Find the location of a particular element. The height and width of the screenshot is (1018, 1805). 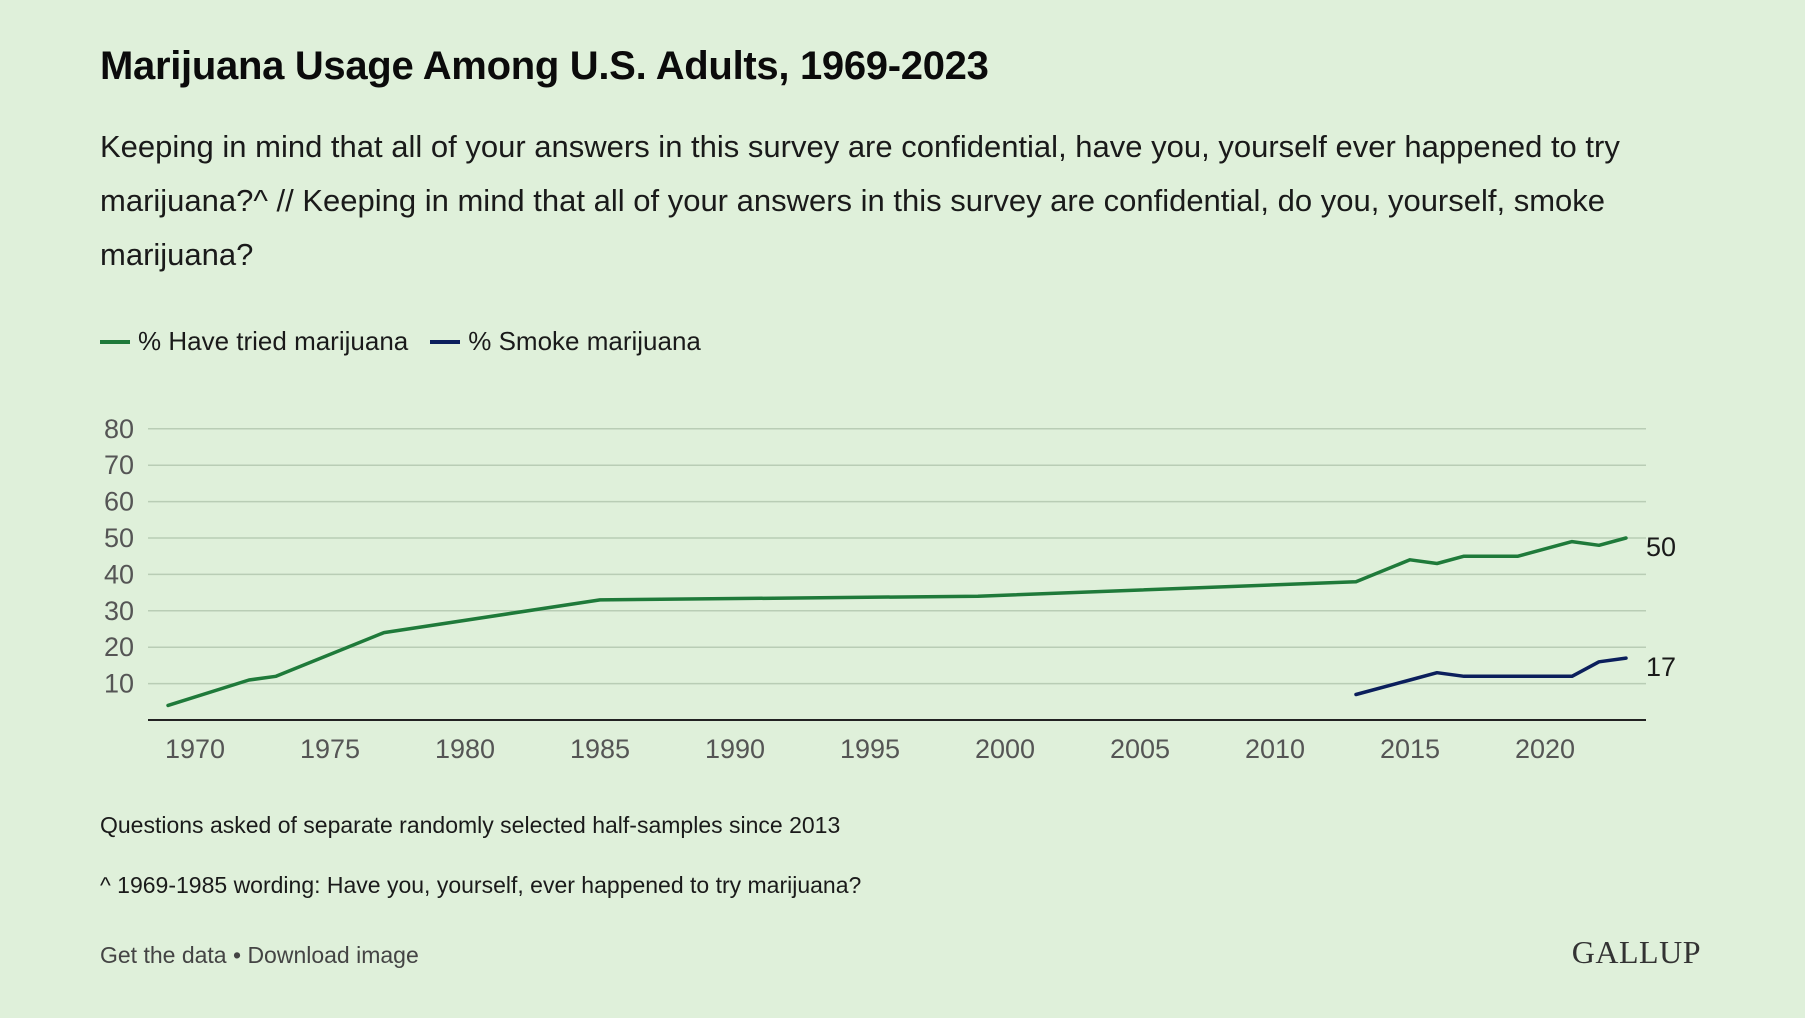

gallup-logo: GALLUP is located at coordinates (1636, 952).